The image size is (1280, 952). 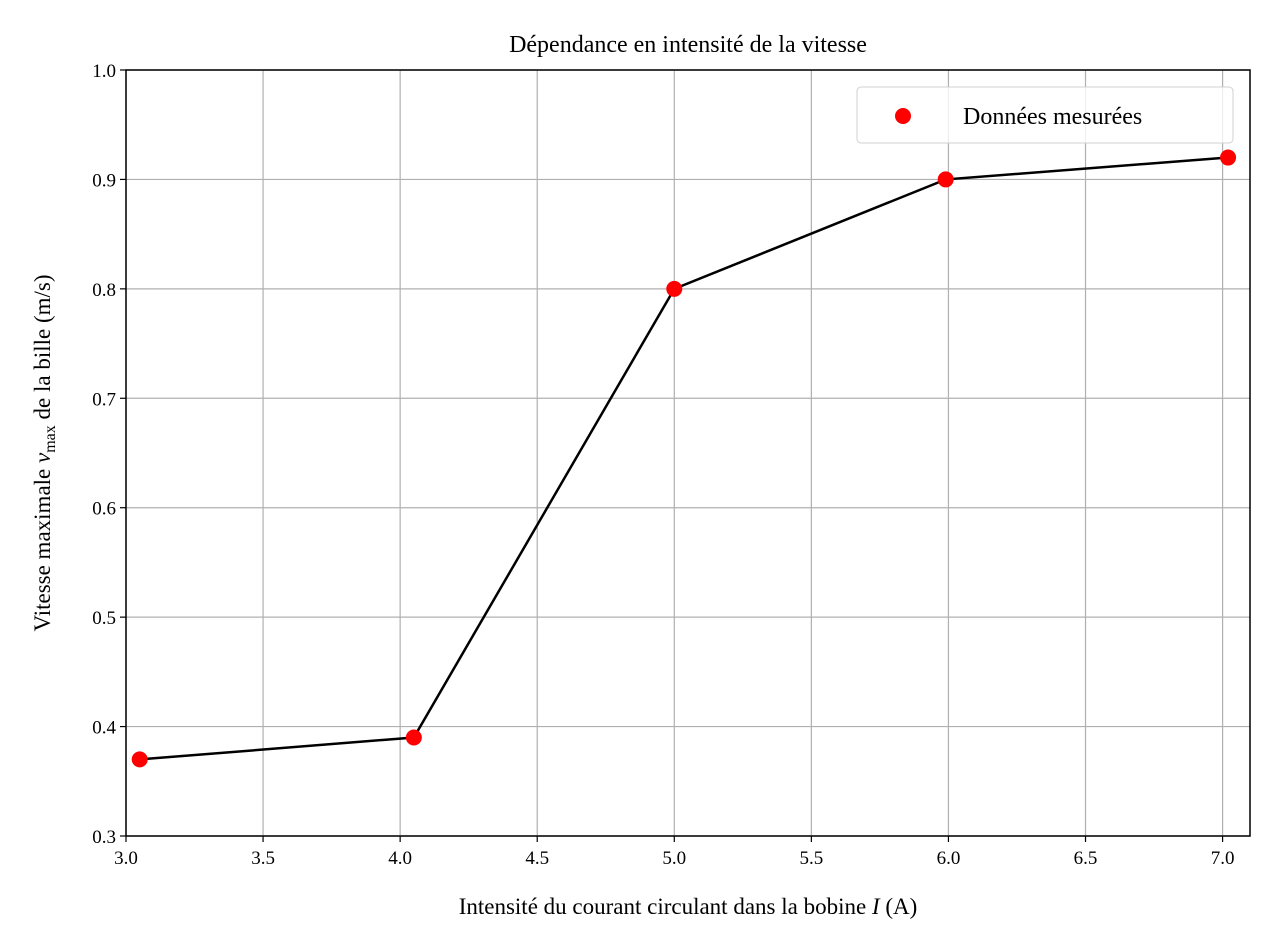 I want to click on x-tick-label: 5.0, so click(x=674, y=858).